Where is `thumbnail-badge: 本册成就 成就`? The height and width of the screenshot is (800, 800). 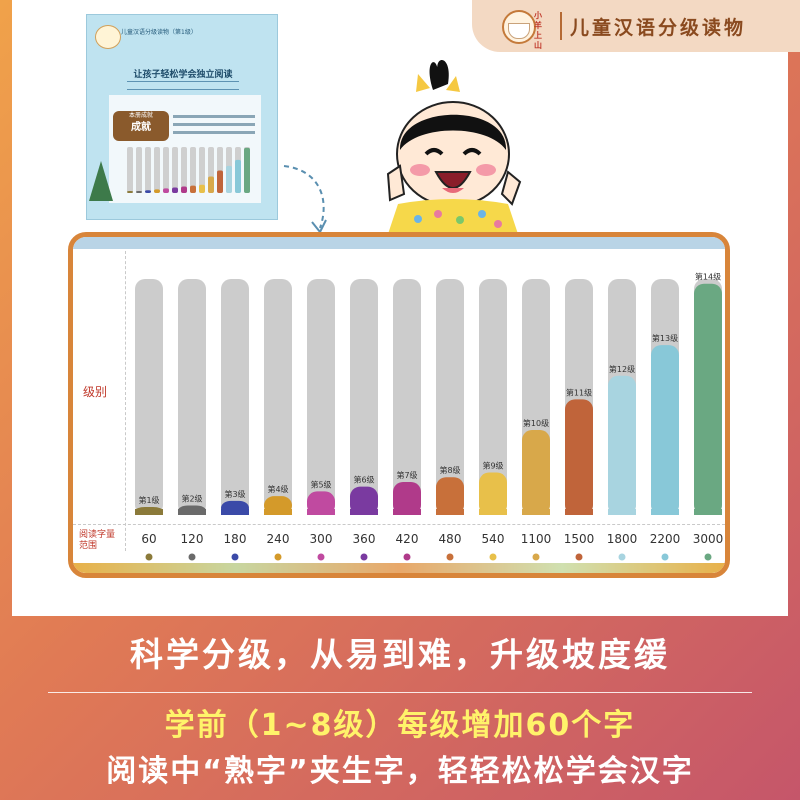
thumbnail-badge: 本册成就 成就 is located at coordinates (141, 126).